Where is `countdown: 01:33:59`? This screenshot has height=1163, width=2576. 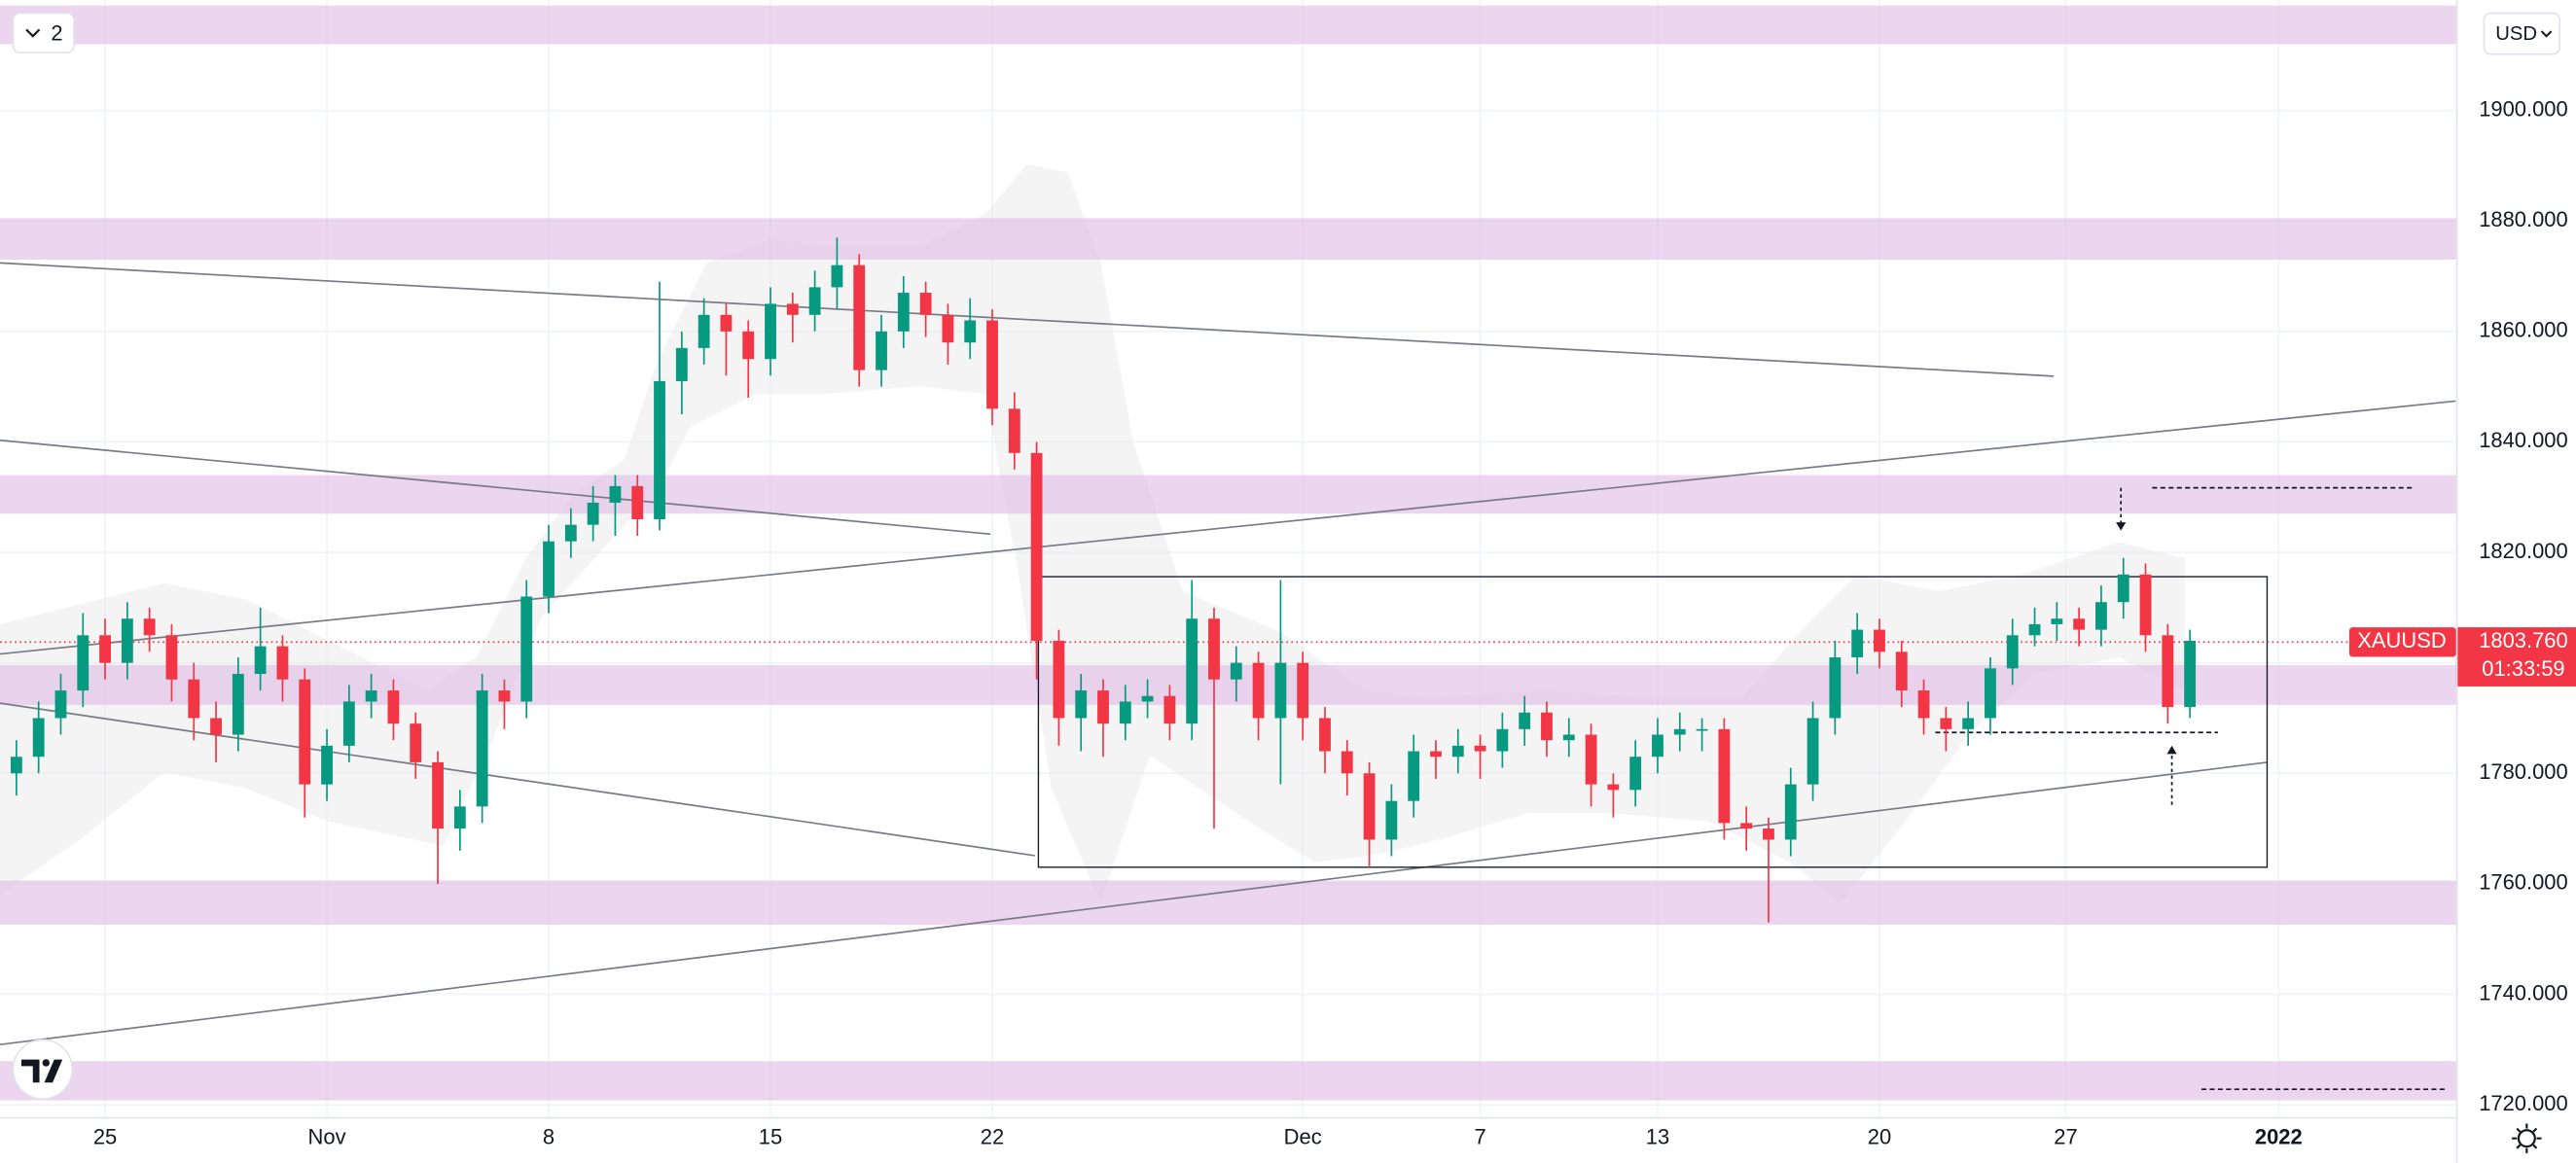 countdown: 01:33:59 is located at coordinates (2523, 668).